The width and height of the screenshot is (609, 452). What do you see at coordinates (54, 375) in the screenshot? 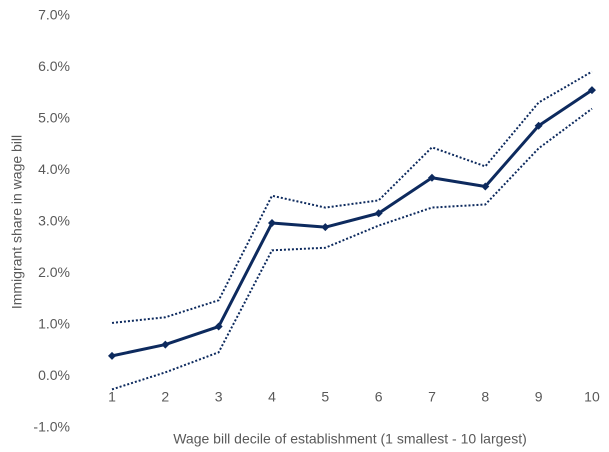
I see `y-tick-label: 0.0%` at bounding box center [54, 375].